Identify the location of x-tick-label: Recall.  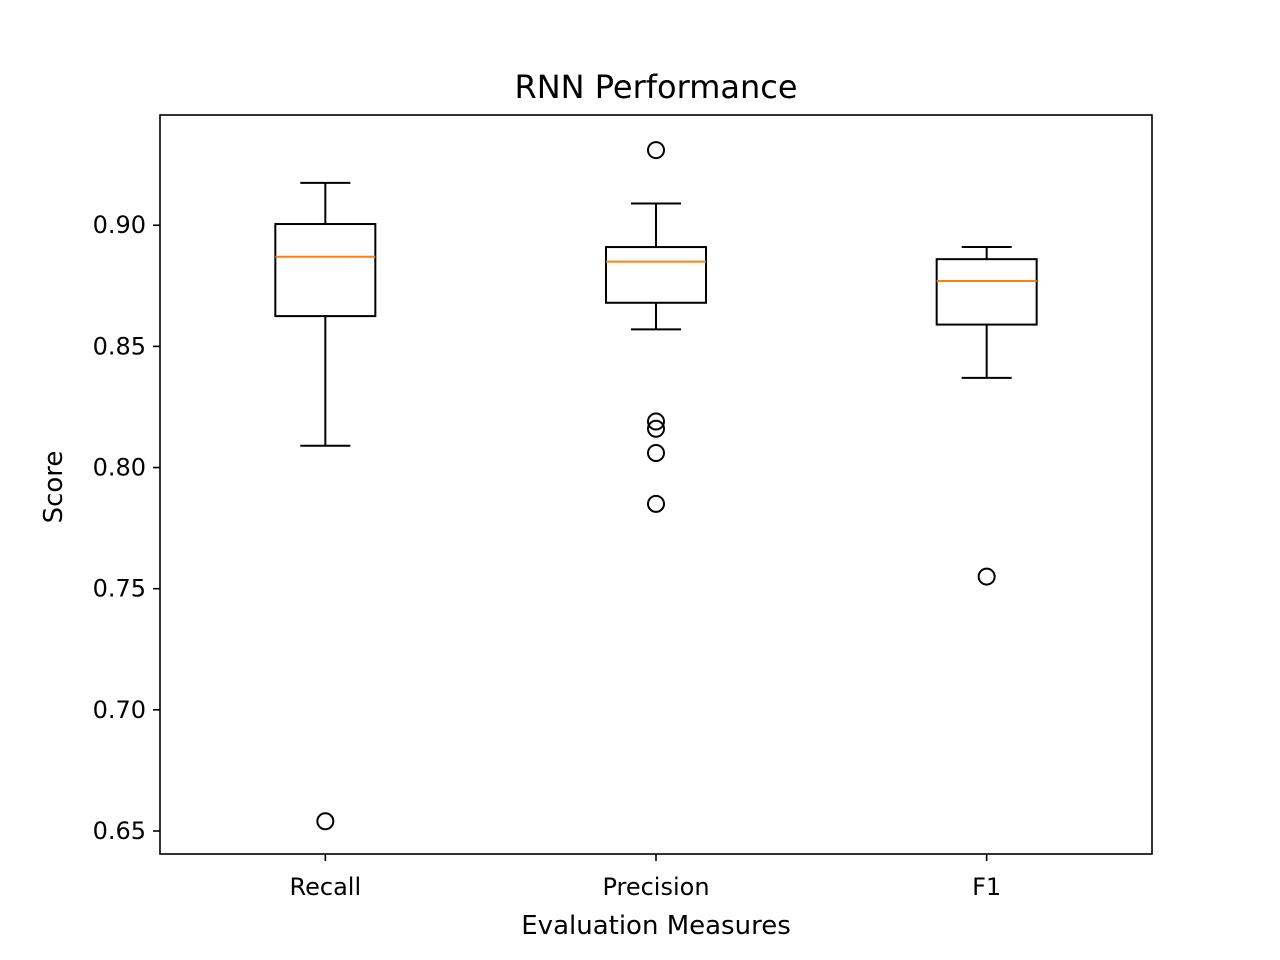
(326, 887).